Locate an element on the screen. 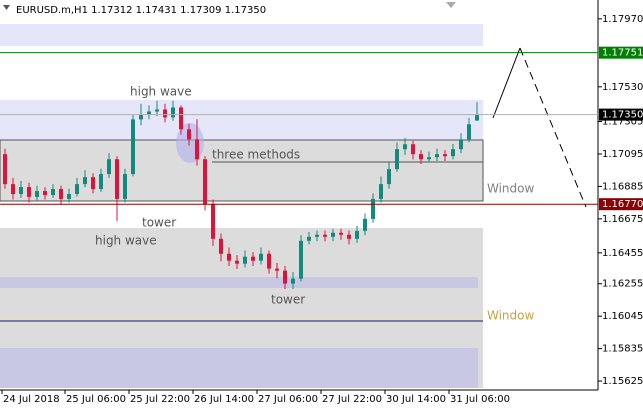 This screenshot has height=408, width=643. y-tick-label: 1.17095 is located at coordinates (622, 154).